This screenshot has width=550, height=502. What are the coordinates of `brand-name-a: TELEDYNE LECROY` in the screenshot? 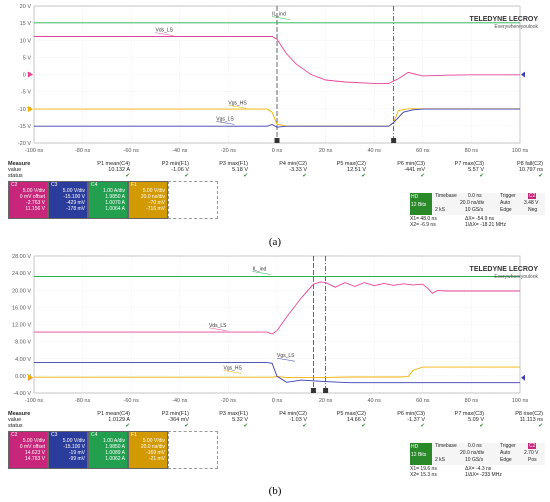 It's located at (503, 19).